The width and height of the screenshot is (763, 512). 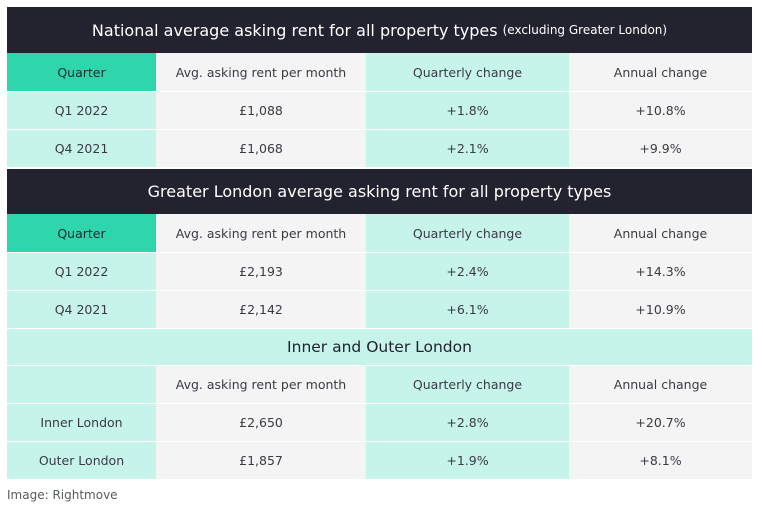 I want to click on annual-change-cell: +10.9%, so click(x=660, y=309).